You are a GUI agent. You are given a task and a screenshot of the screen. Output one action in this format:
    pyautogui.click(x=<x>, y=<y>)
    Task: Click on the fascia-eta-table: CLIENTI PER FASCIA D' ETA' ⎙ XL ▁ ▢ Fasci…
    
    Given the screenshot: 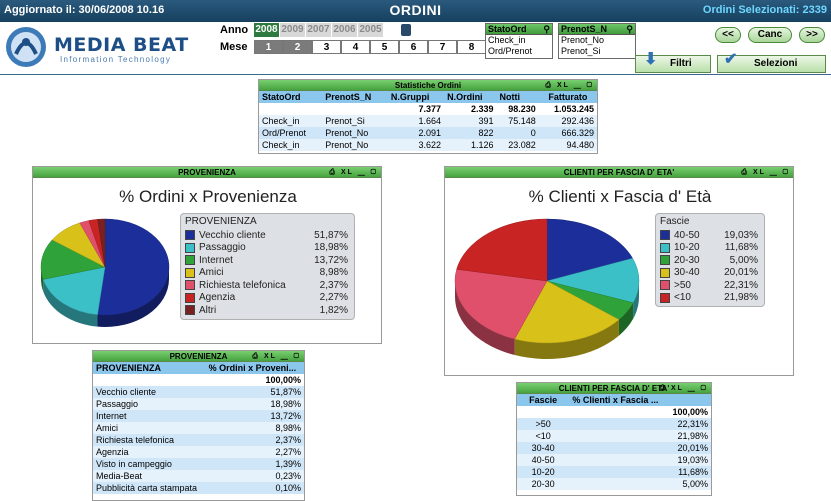 What is the action you would take?
    pyautogui.click(x=614, y=439)
    